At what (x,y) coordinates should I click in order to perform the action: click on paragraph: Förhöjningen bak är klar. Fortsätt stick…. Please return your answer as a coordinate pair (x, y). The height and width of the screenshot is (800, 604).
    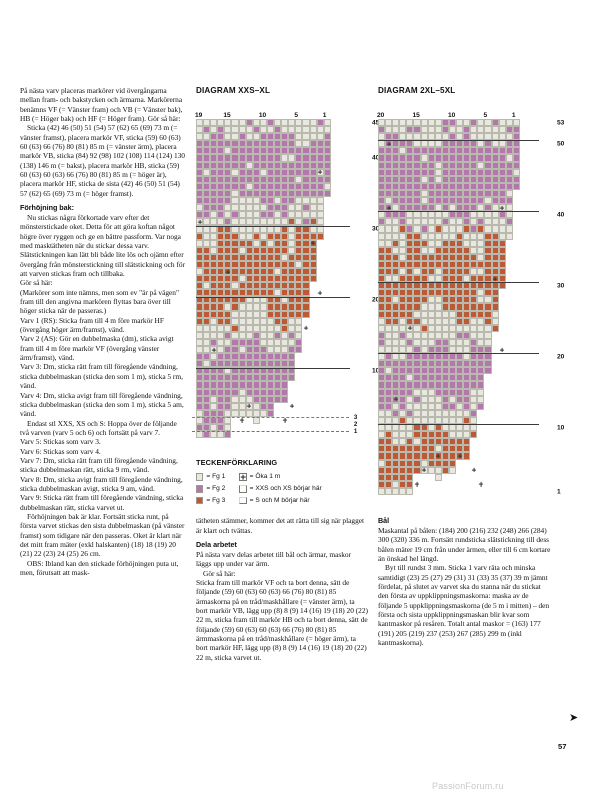
    Looking at the image, I should click on (102, 535).